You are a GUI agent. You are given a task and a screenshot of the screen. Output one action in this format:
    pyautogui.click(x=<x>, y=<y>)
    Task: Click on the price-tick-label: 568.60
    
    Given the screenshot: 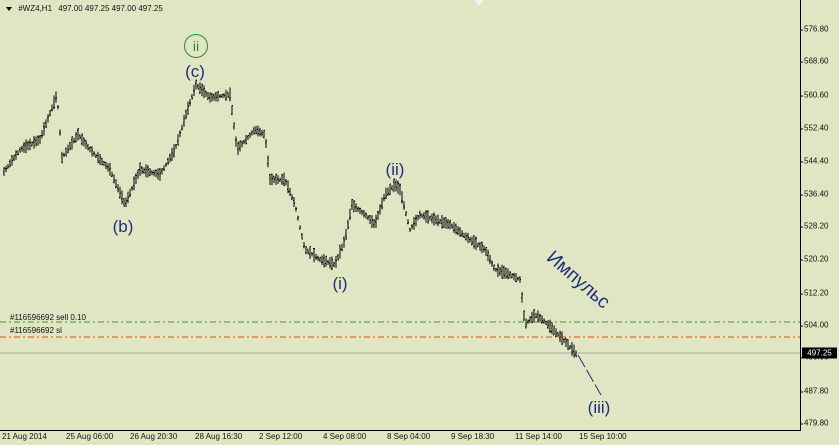 What is the action you would take?
    pyautogui.click(x=814, y=61)
    